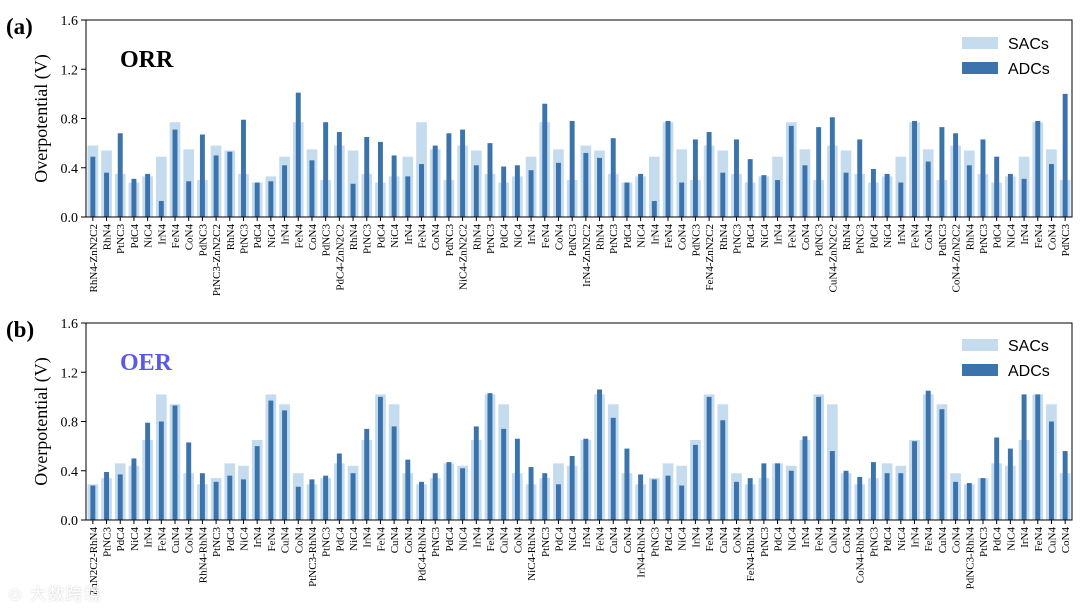 The image size is (1080, 609). What do you see at coordinates (833, 258) in the screenshot?
I see `x-tick-label: CuN4-ZnN2C2` at bounding box center [833, 258].